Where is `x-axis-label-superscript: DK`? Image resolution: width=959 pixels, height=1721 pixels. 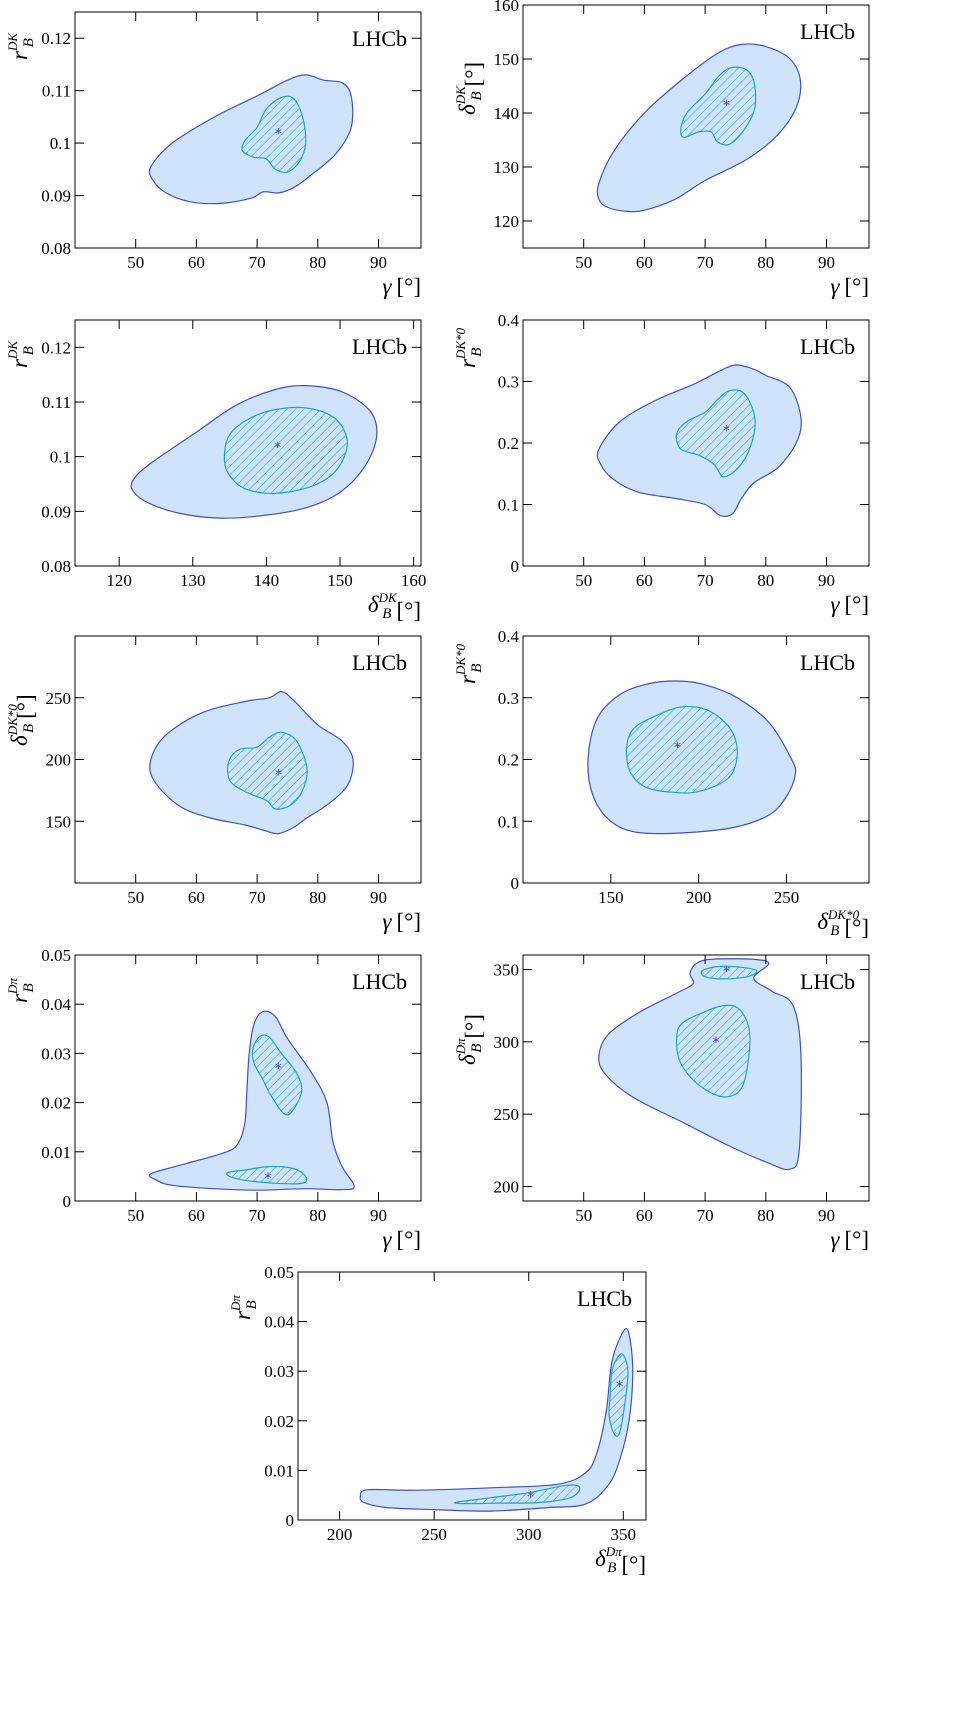 x-axis-label-superscript: DK is located at coordinates (388, 597).